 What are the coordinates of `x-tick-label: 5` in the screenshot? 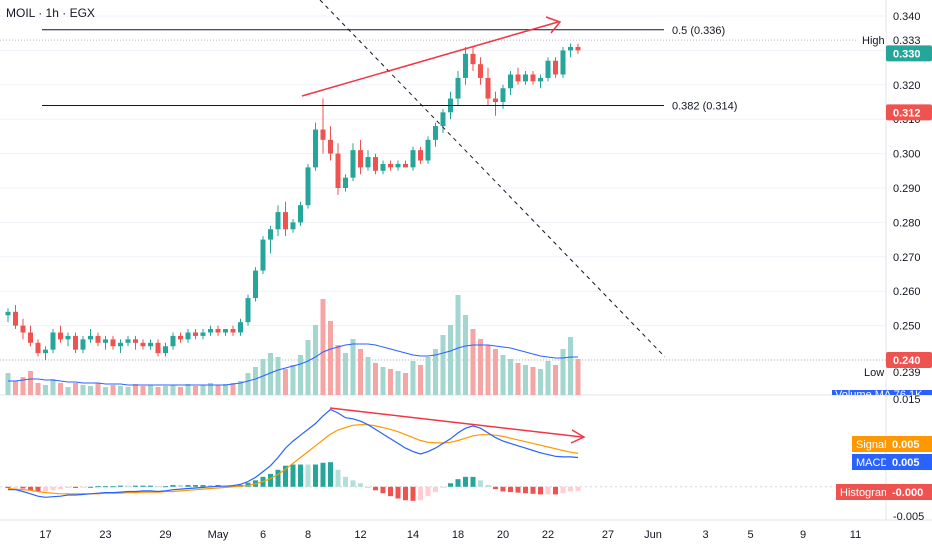 It's located at (750, 535).